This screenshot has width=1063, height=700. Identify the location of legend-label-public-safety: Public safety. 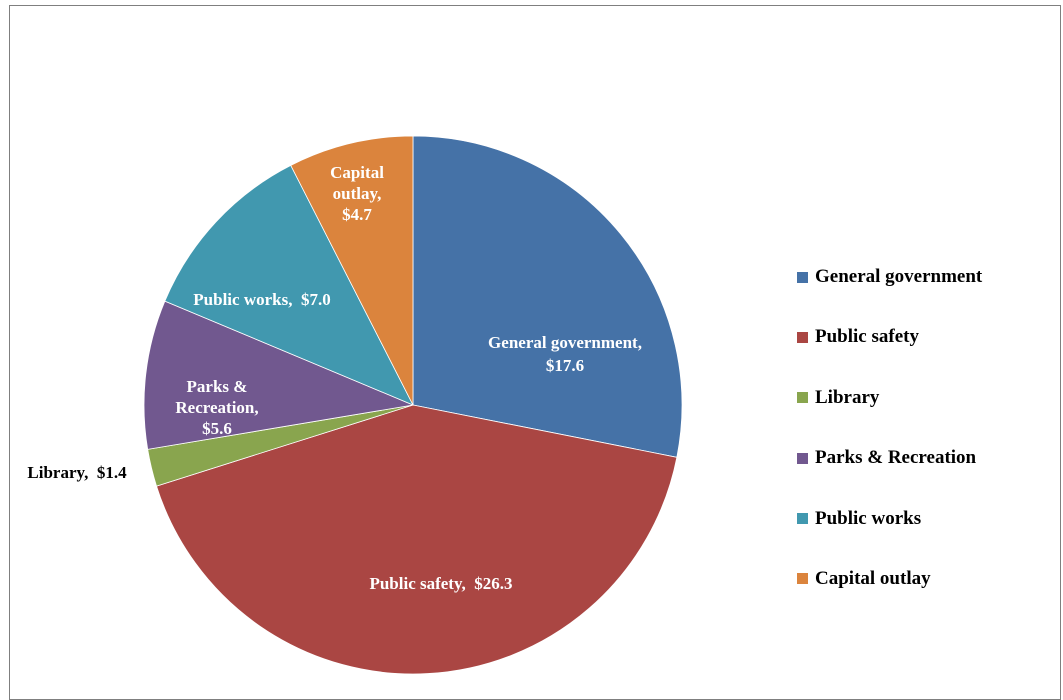
(867, 337).